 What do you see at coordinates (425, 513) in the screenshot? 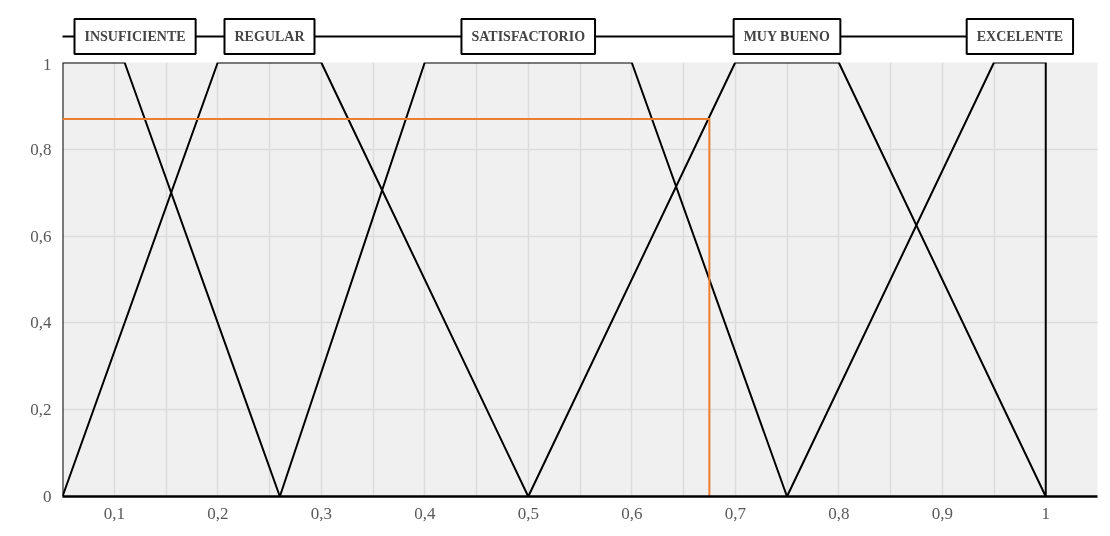
I see `x-tick-label: 0,4` at bounding box center [425, 513].